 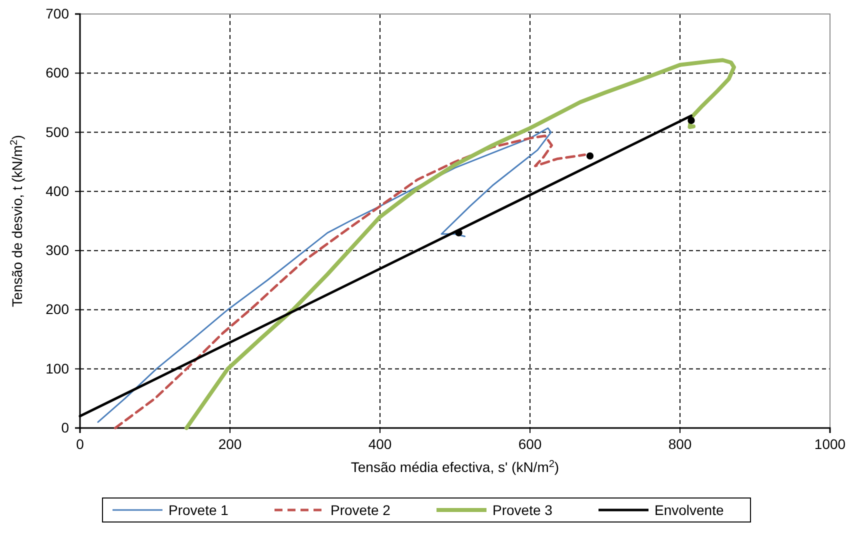 What do you see at coordinates (58, 309) in the screenshot?
I see `y-tick-label: 200` at bounding box center [58, 309].